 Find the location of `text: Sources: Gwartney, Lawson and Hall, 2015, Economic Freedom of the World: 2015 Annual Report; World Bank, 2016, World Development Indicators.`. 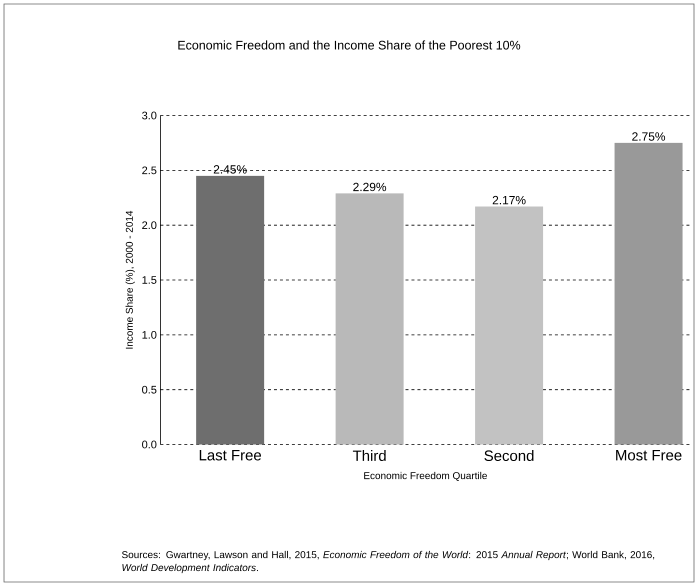

text: Sources: Gwartney, Lawson and Hall, 2015, Economic Freedom of the World: 2015 Annual Report; World Bank, 2016, World Development Indicators. is located at coordinates (388, 562).